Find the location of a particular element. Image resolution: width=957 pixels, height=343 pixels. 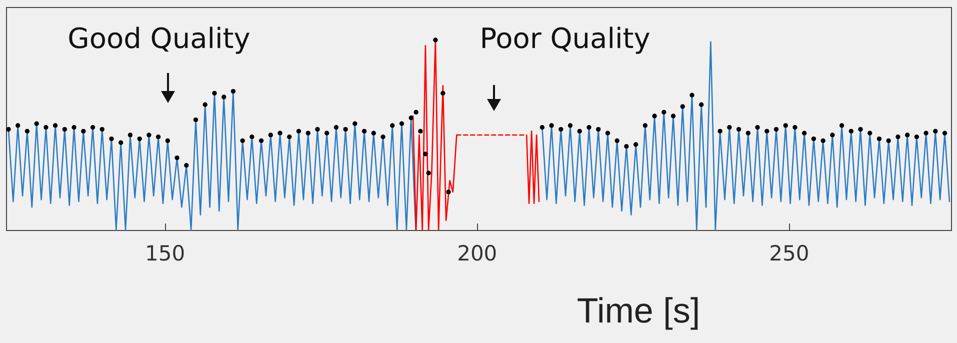

x-tick-label: 250 is located at coordinates (789, 254).